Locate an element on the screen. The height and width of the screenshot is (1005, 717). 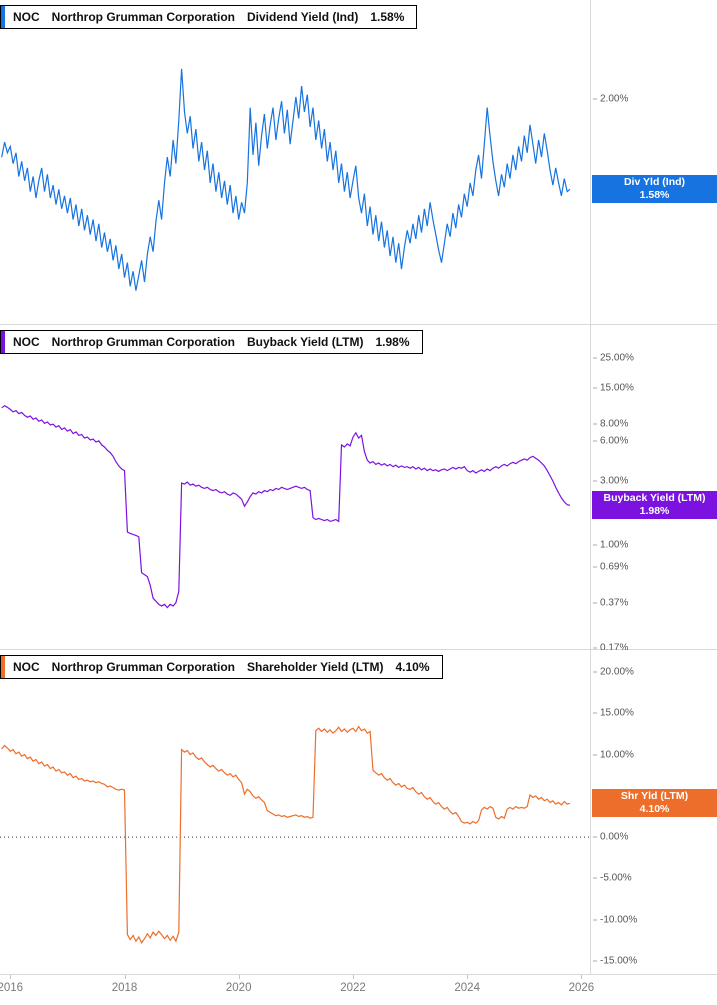
badge-label: Shr Yld (LTM) is located at coordinates (654, 795).